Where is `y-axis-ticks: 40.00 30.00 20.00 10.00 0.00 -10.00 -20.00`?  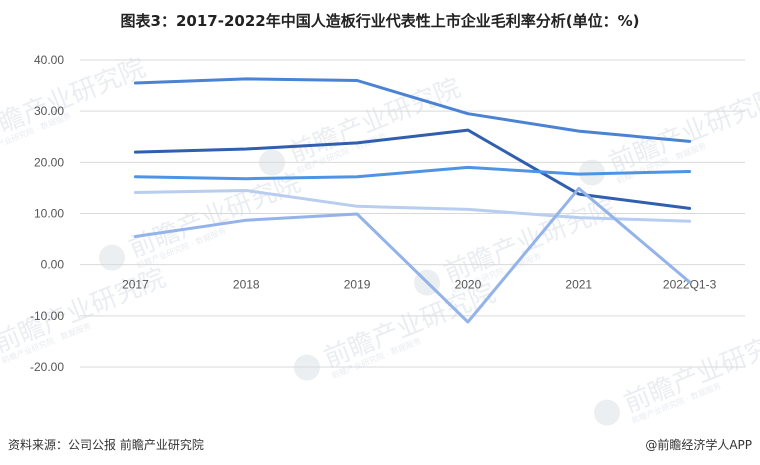 y-axis-ticks: 40.00 30.00 20.00 10.00 0.00 -10.00 -20.00 is located at coordinates (47, 213).